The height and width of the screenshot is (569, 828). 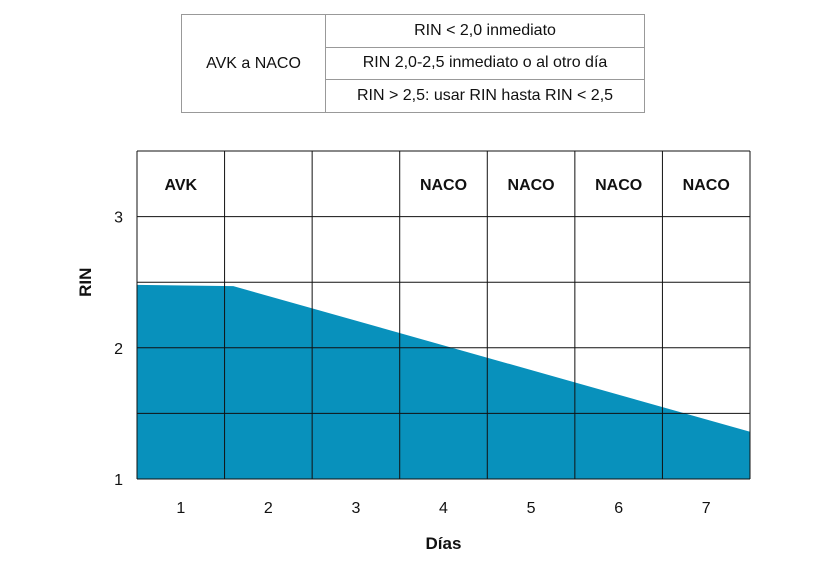 I want to click on column-header: AVK, so click(x=180, y=185).